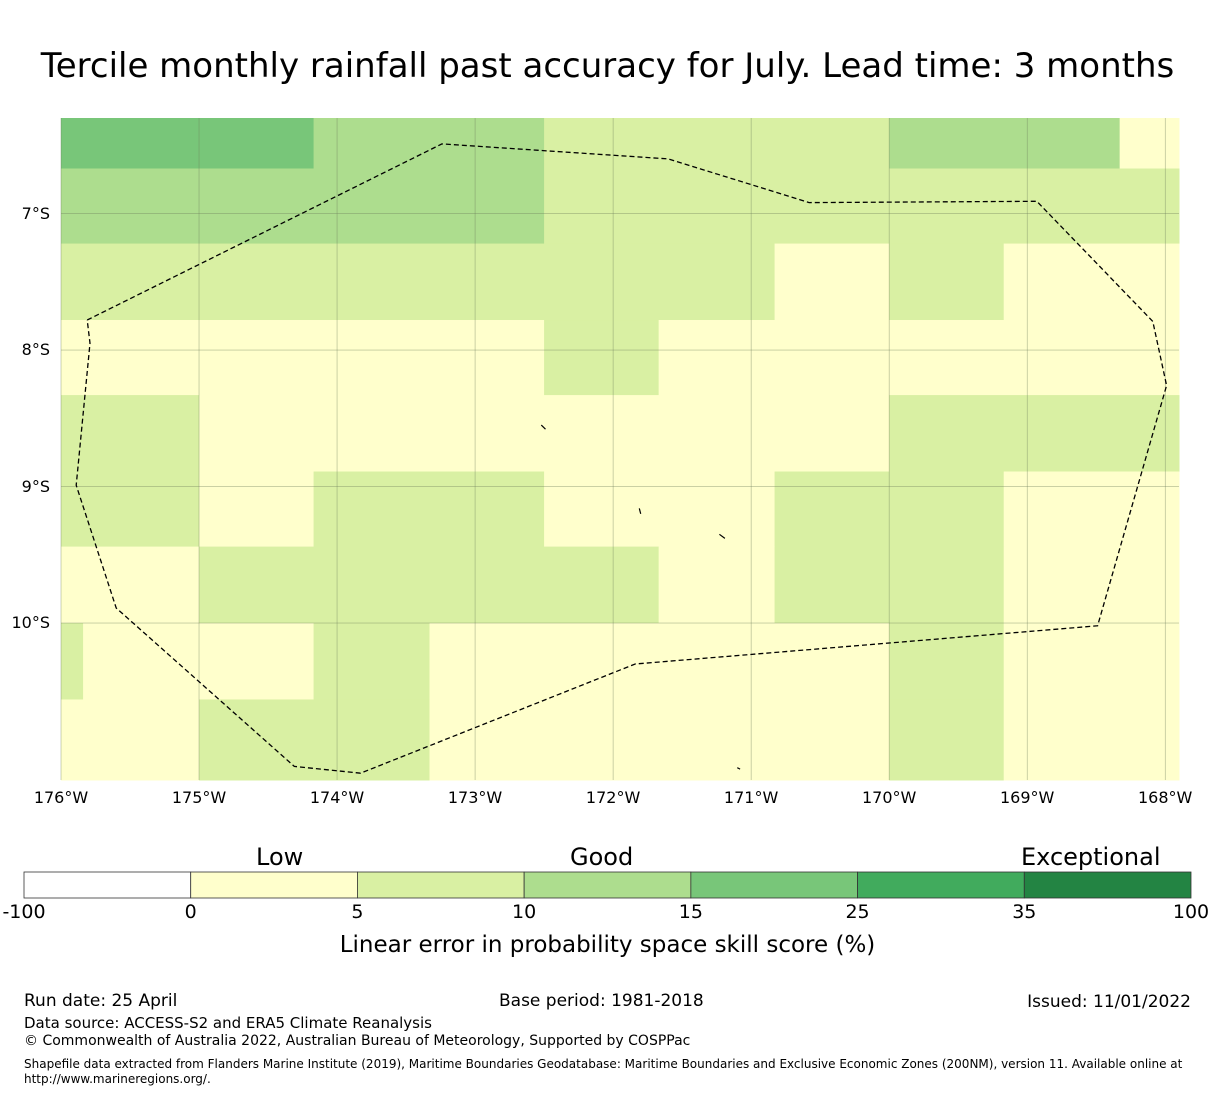 This screenshot has height=1095, width=1215. Describe the element at coordinates (1165, 797) in the screenshot. I see `longitude-label: 168°W` at that location.